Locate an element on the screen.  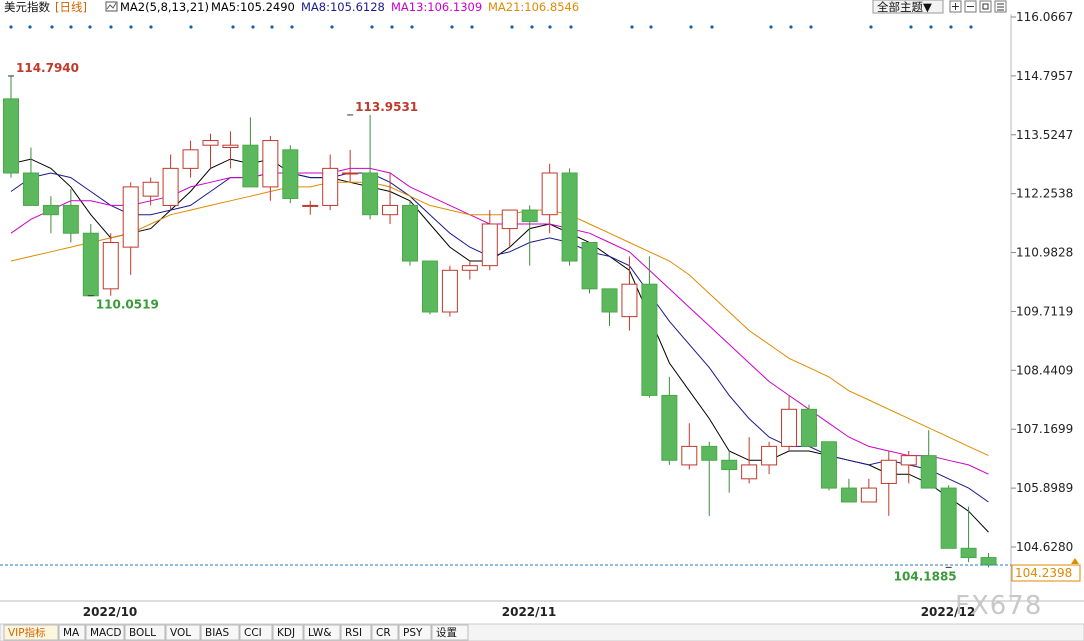
tab-label: CCI is located at coordinates (253, 633).